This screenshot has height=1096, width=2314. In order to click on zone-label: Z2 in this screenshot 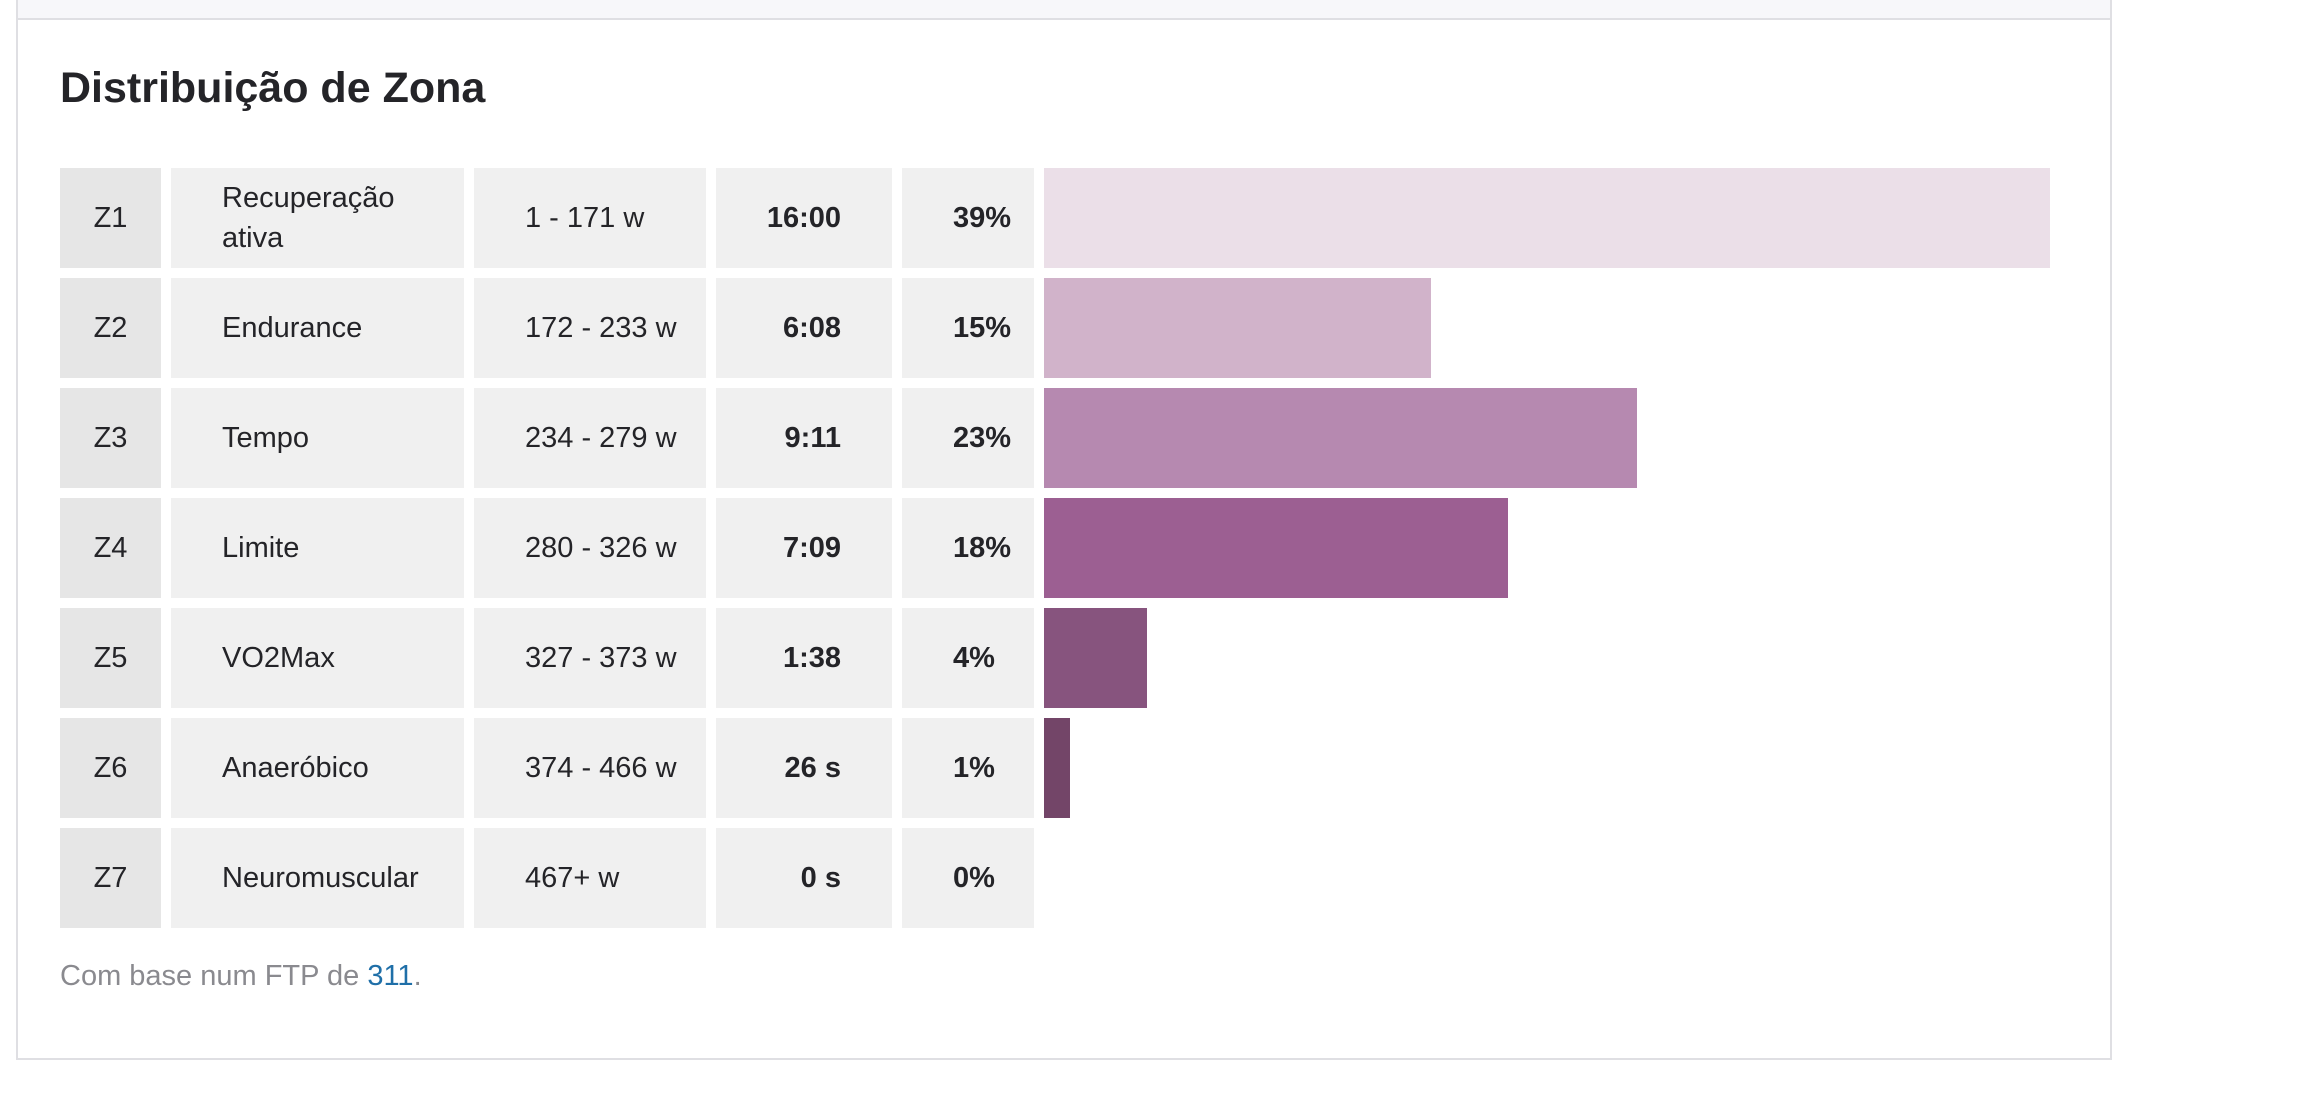, I will do `click(110, 328)`.